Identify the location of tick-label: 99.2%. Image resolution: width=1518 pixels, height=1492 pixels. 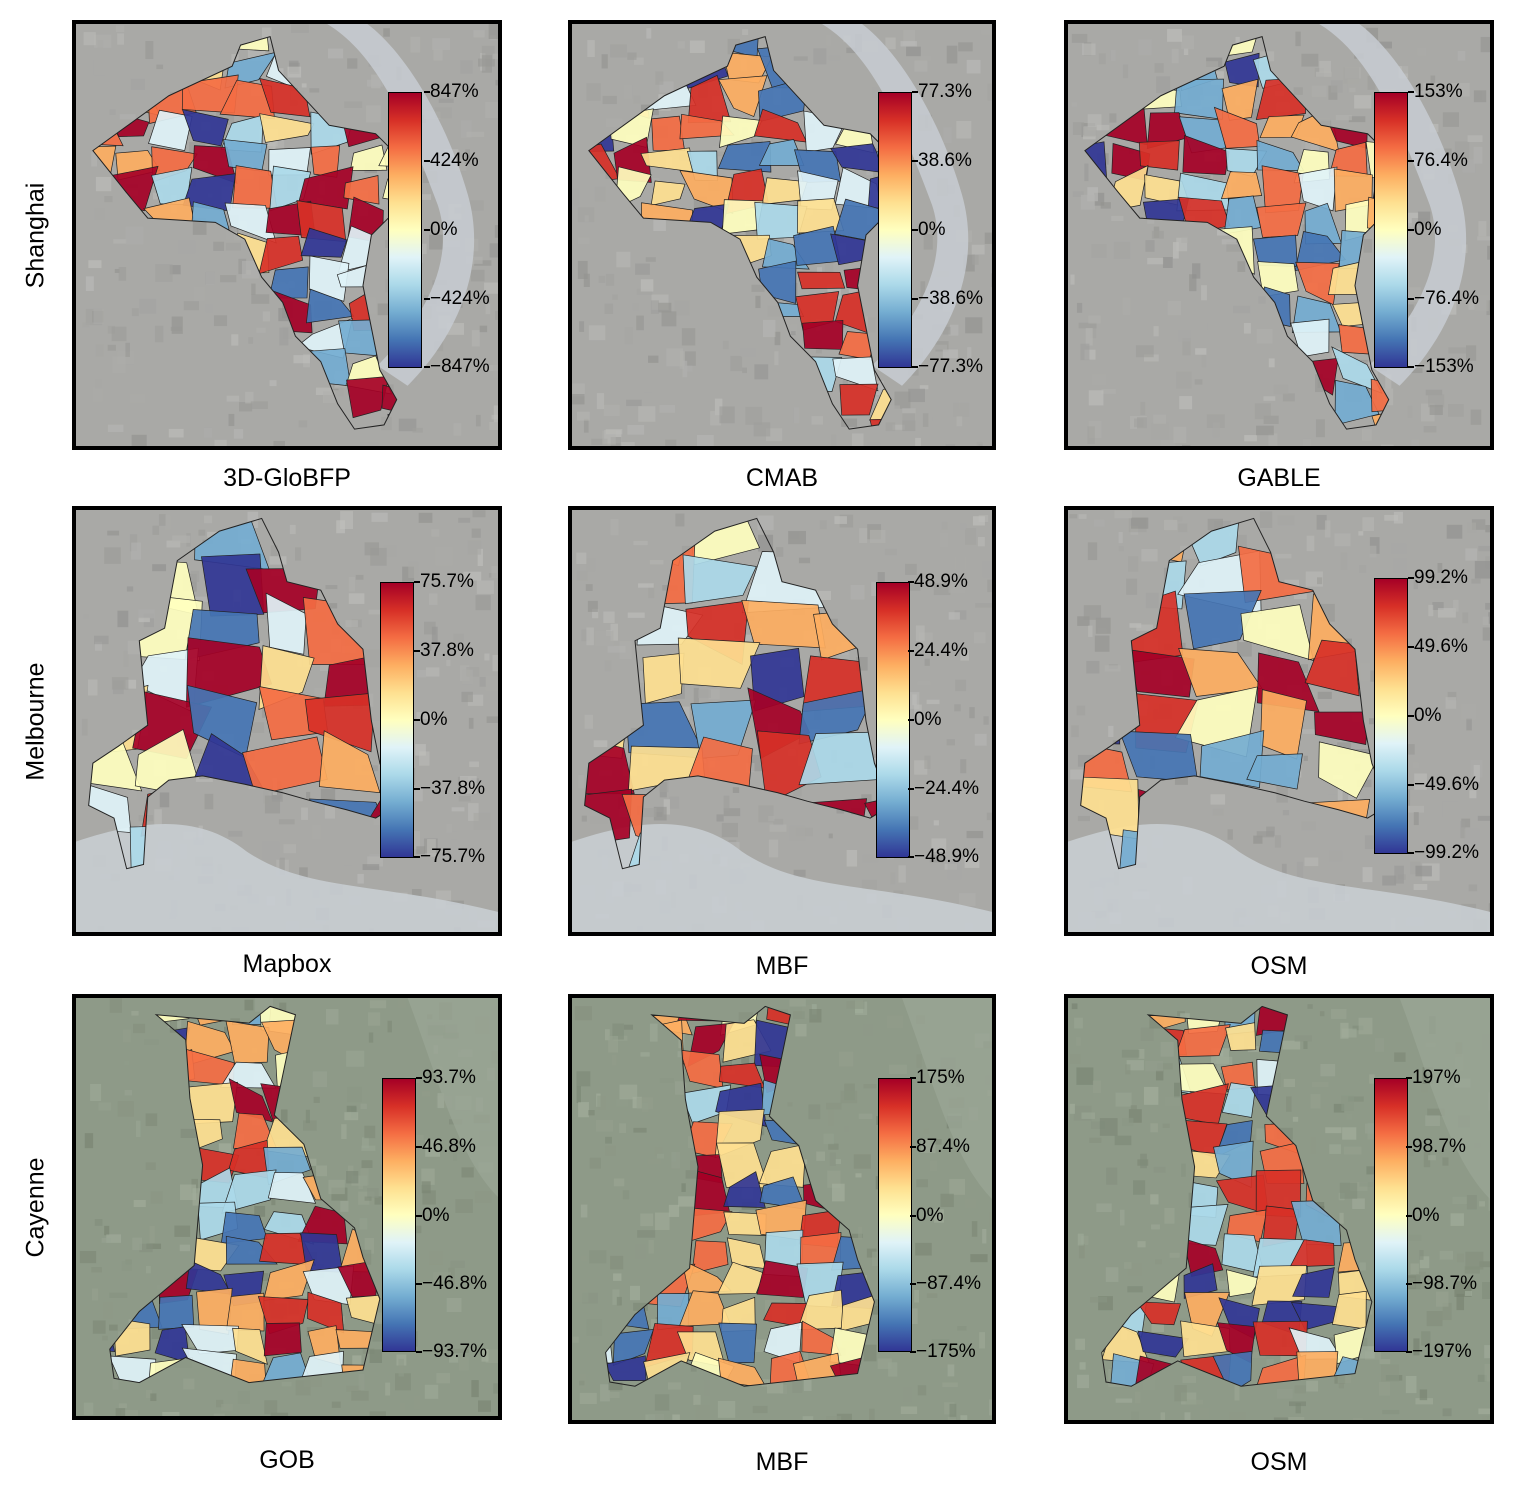
(1438, 577).